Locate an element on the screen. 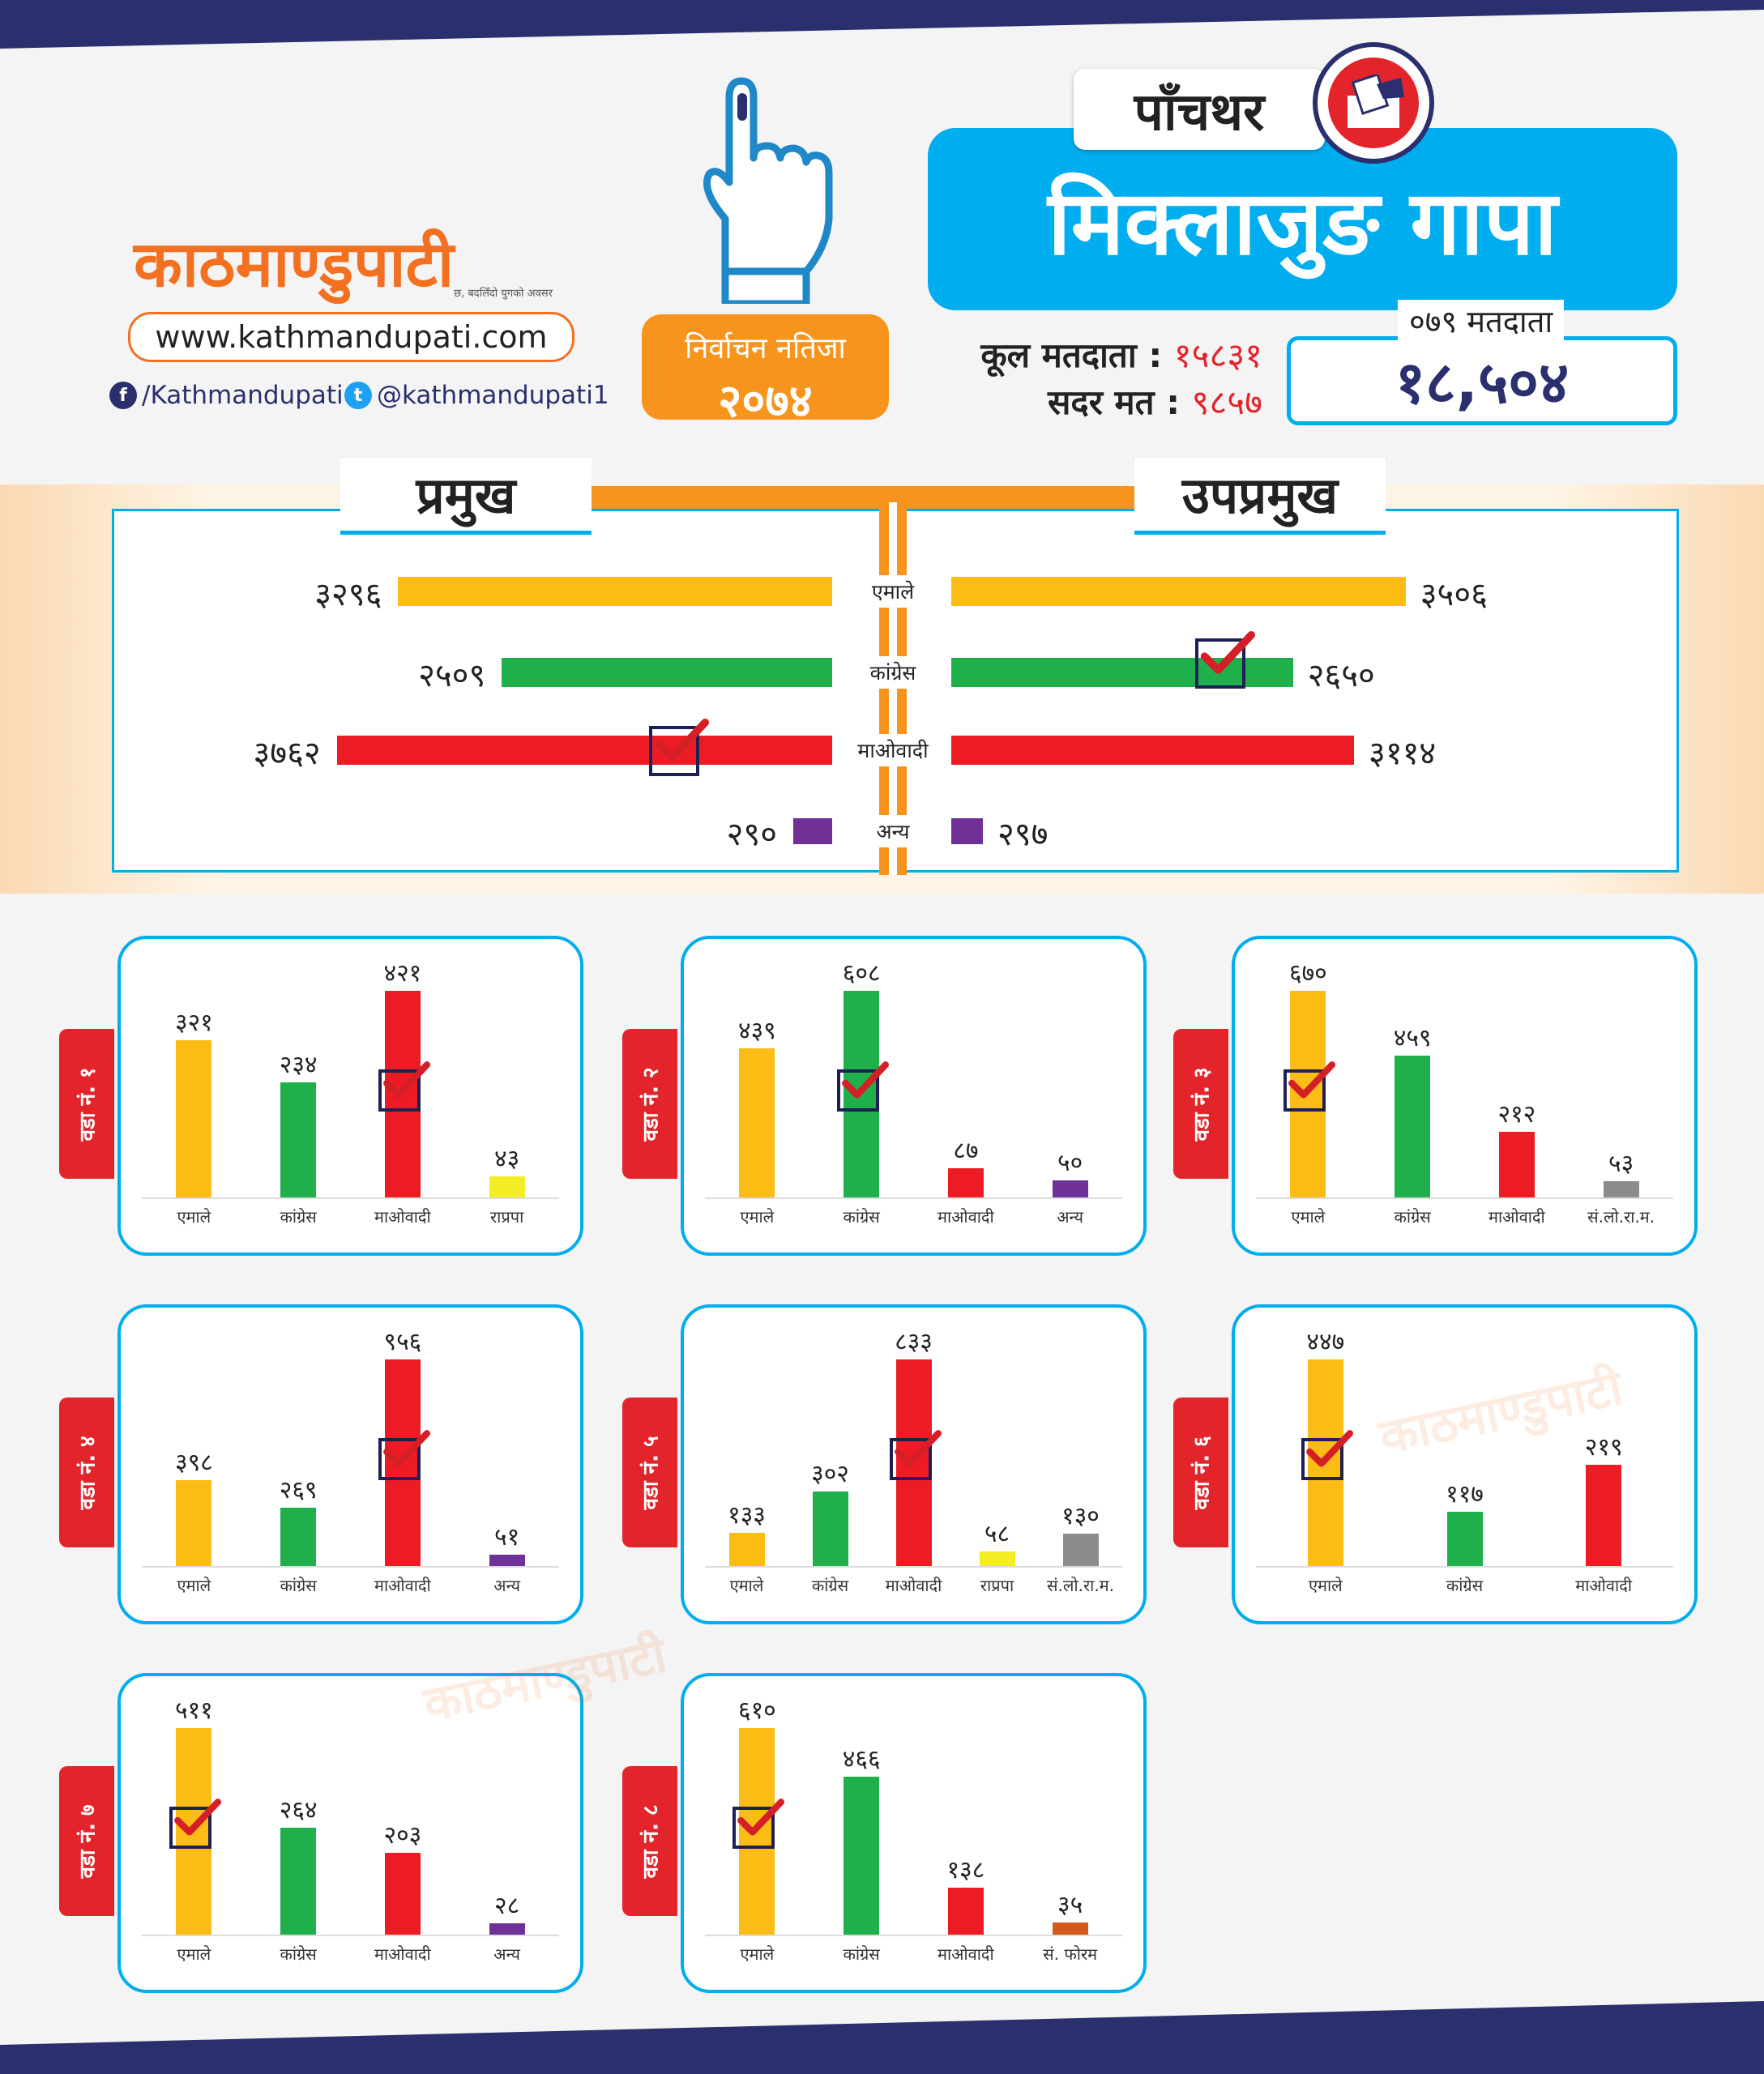  ward-bar-value: २६४ is located at coordinates (298, 1811).